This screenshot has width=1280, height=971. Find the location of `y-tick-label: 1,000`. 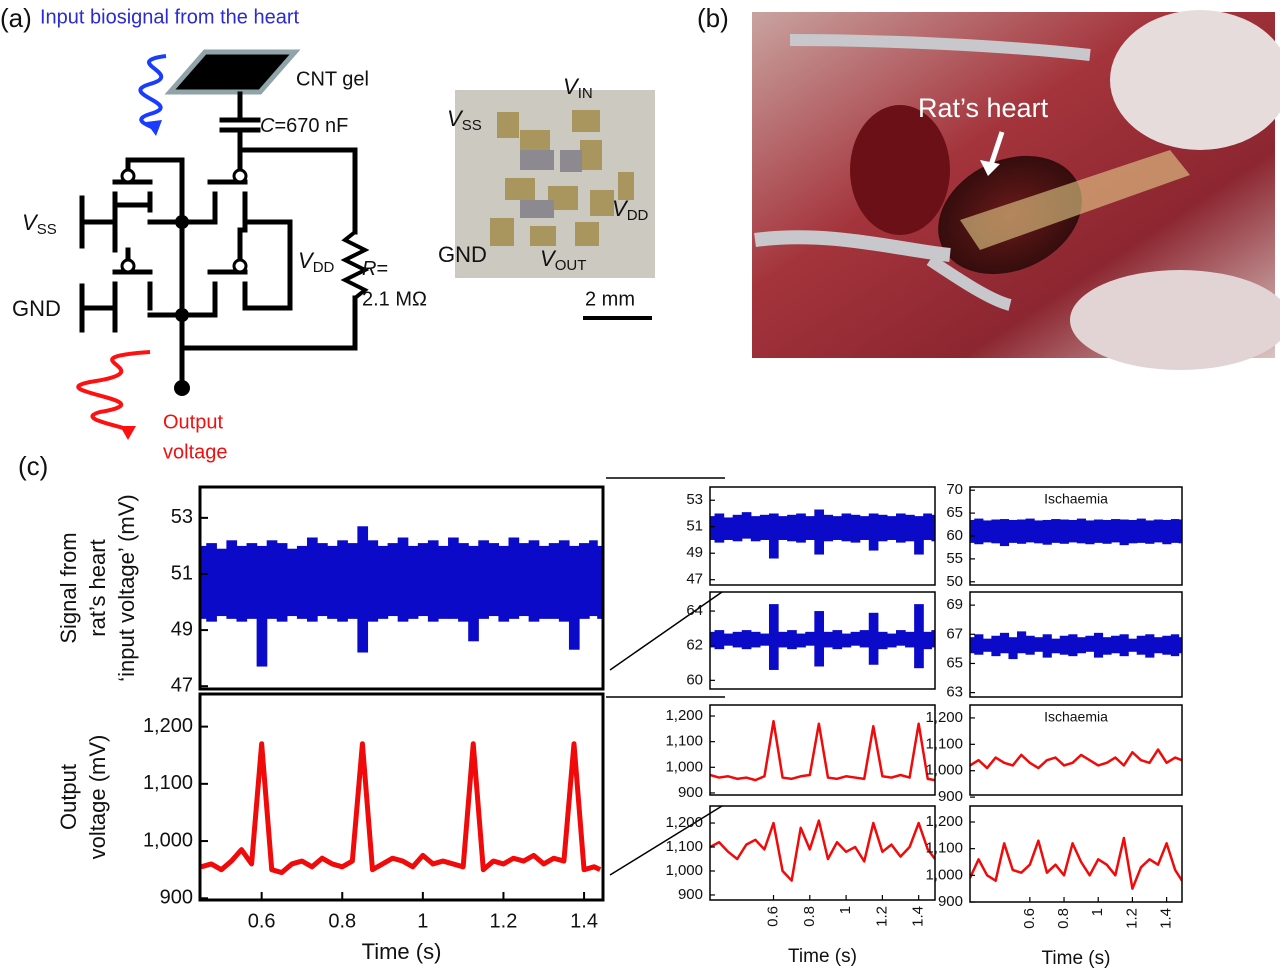

y-tick-label: 1,000 is located at coordinates (684, 870).